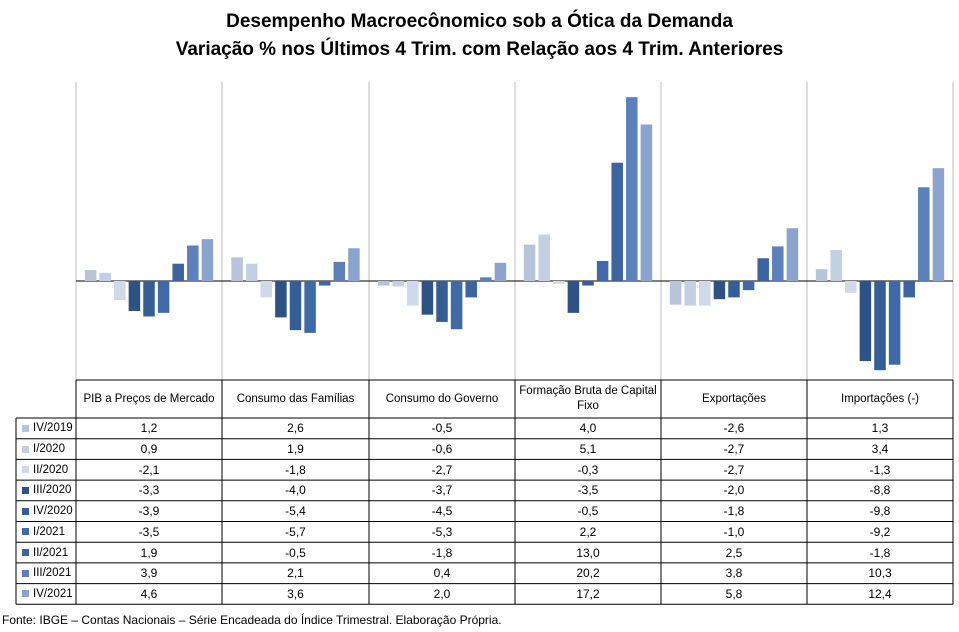 The height and width of the screenshot is (632, 959). Describe the element at coordinates (442, 398) in the screenshot. I see `category-label: Consumo do Governo` at that location.